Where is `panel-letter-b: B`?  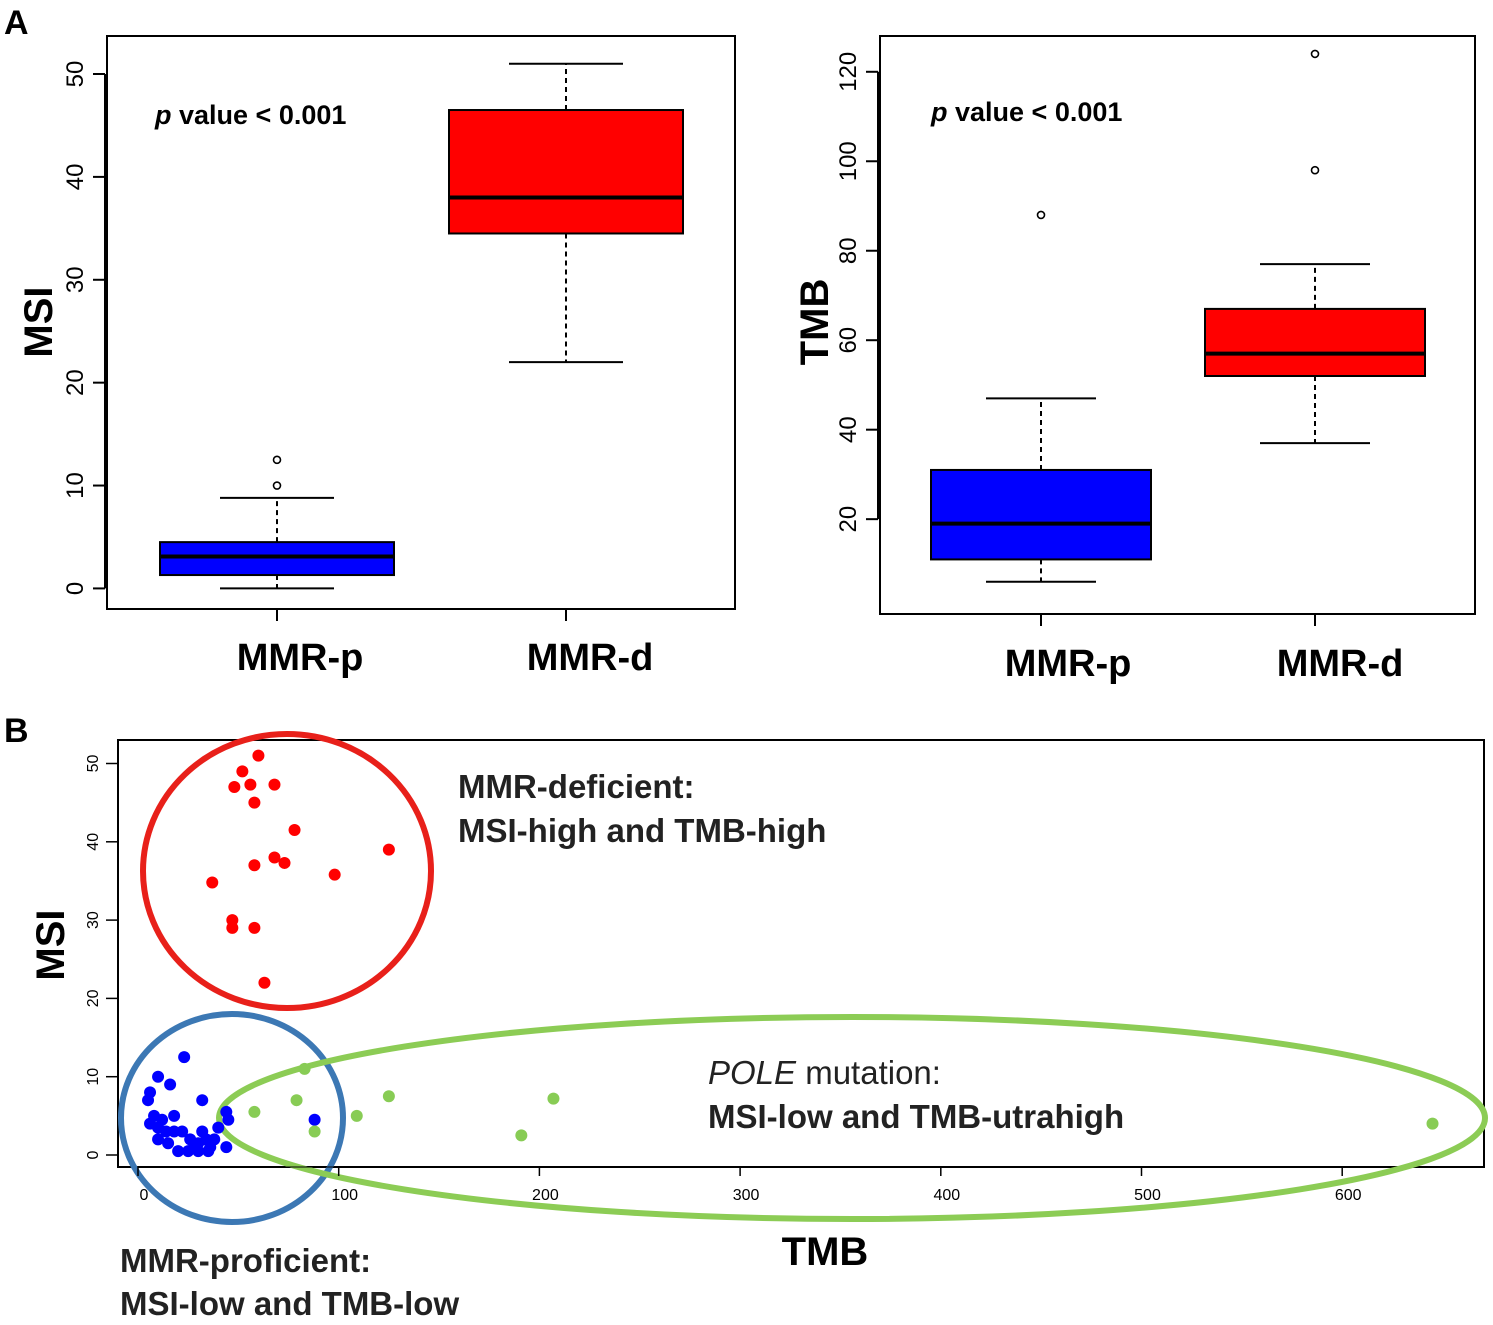 panel-letter-b: B is located at coordinates (16, 731).